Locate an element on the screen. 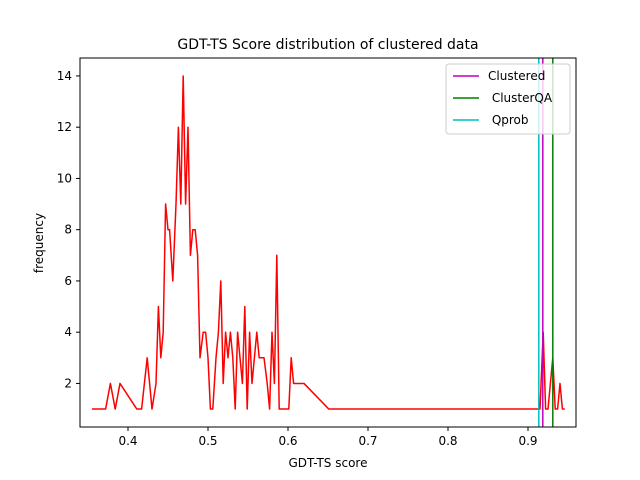  y-axis-label: frequency is located at coordinates (39, 243).